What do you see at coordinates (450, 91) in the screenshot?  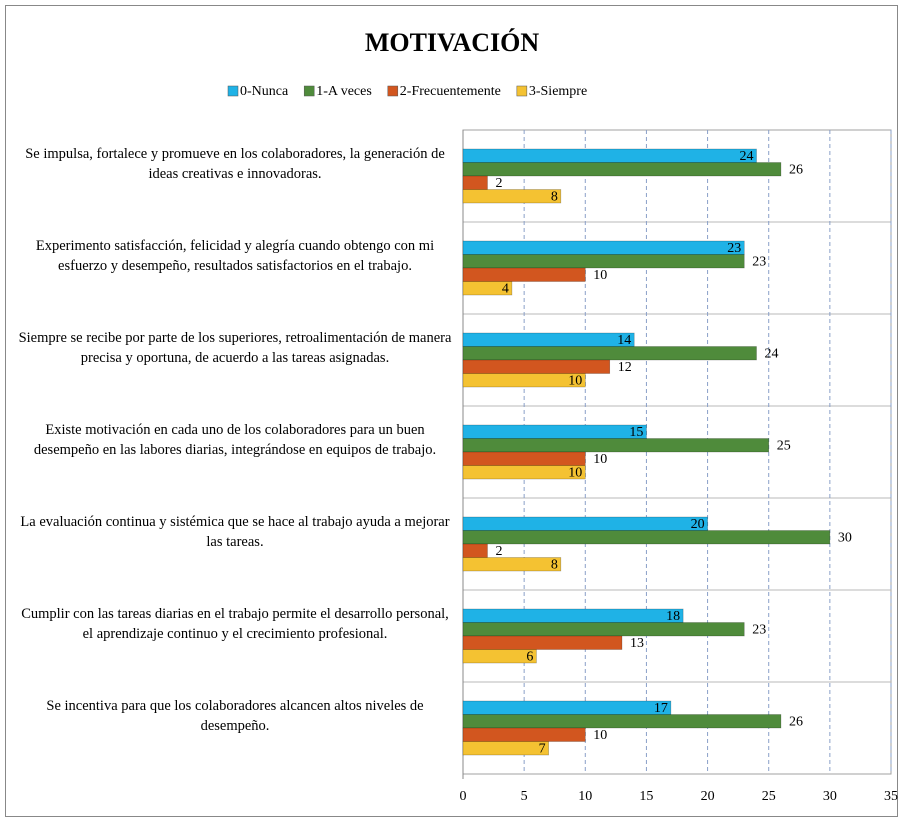 I see `legend-label: 2-Frecuentemente` at bounding box center [450, 91].